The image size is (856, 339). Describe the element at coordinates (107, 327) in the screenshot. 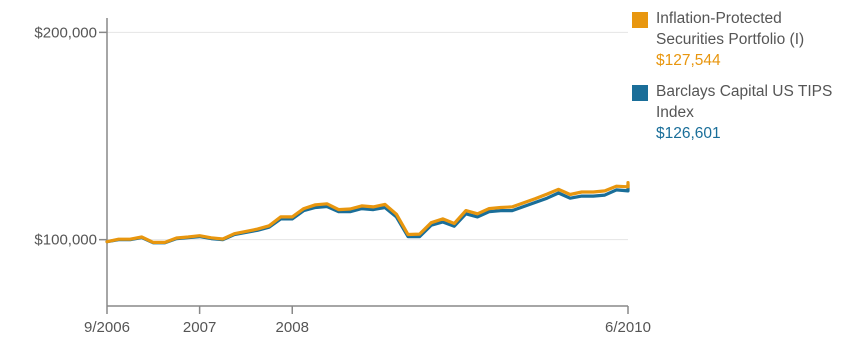

I see `x-tick-label-0: 9/2006` at that location.